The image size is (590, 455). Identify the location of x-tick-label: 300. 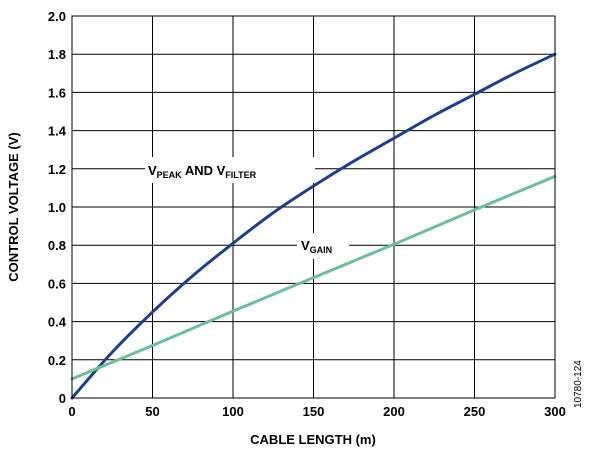
(555, 411).